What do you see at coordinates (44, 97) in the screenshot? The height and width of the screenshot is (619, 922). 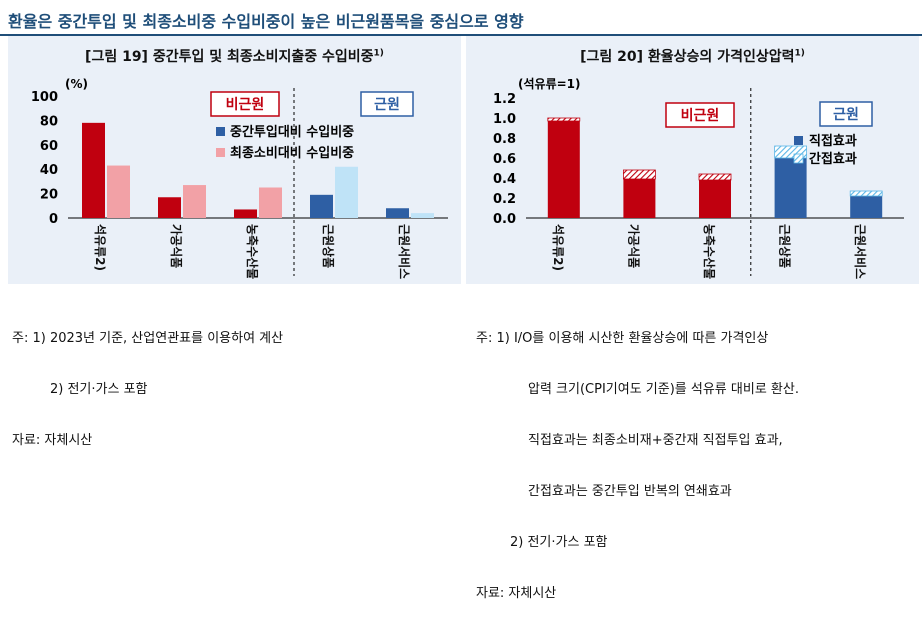 I see `y-tick-label: 100` at bounding box center [44, 97].